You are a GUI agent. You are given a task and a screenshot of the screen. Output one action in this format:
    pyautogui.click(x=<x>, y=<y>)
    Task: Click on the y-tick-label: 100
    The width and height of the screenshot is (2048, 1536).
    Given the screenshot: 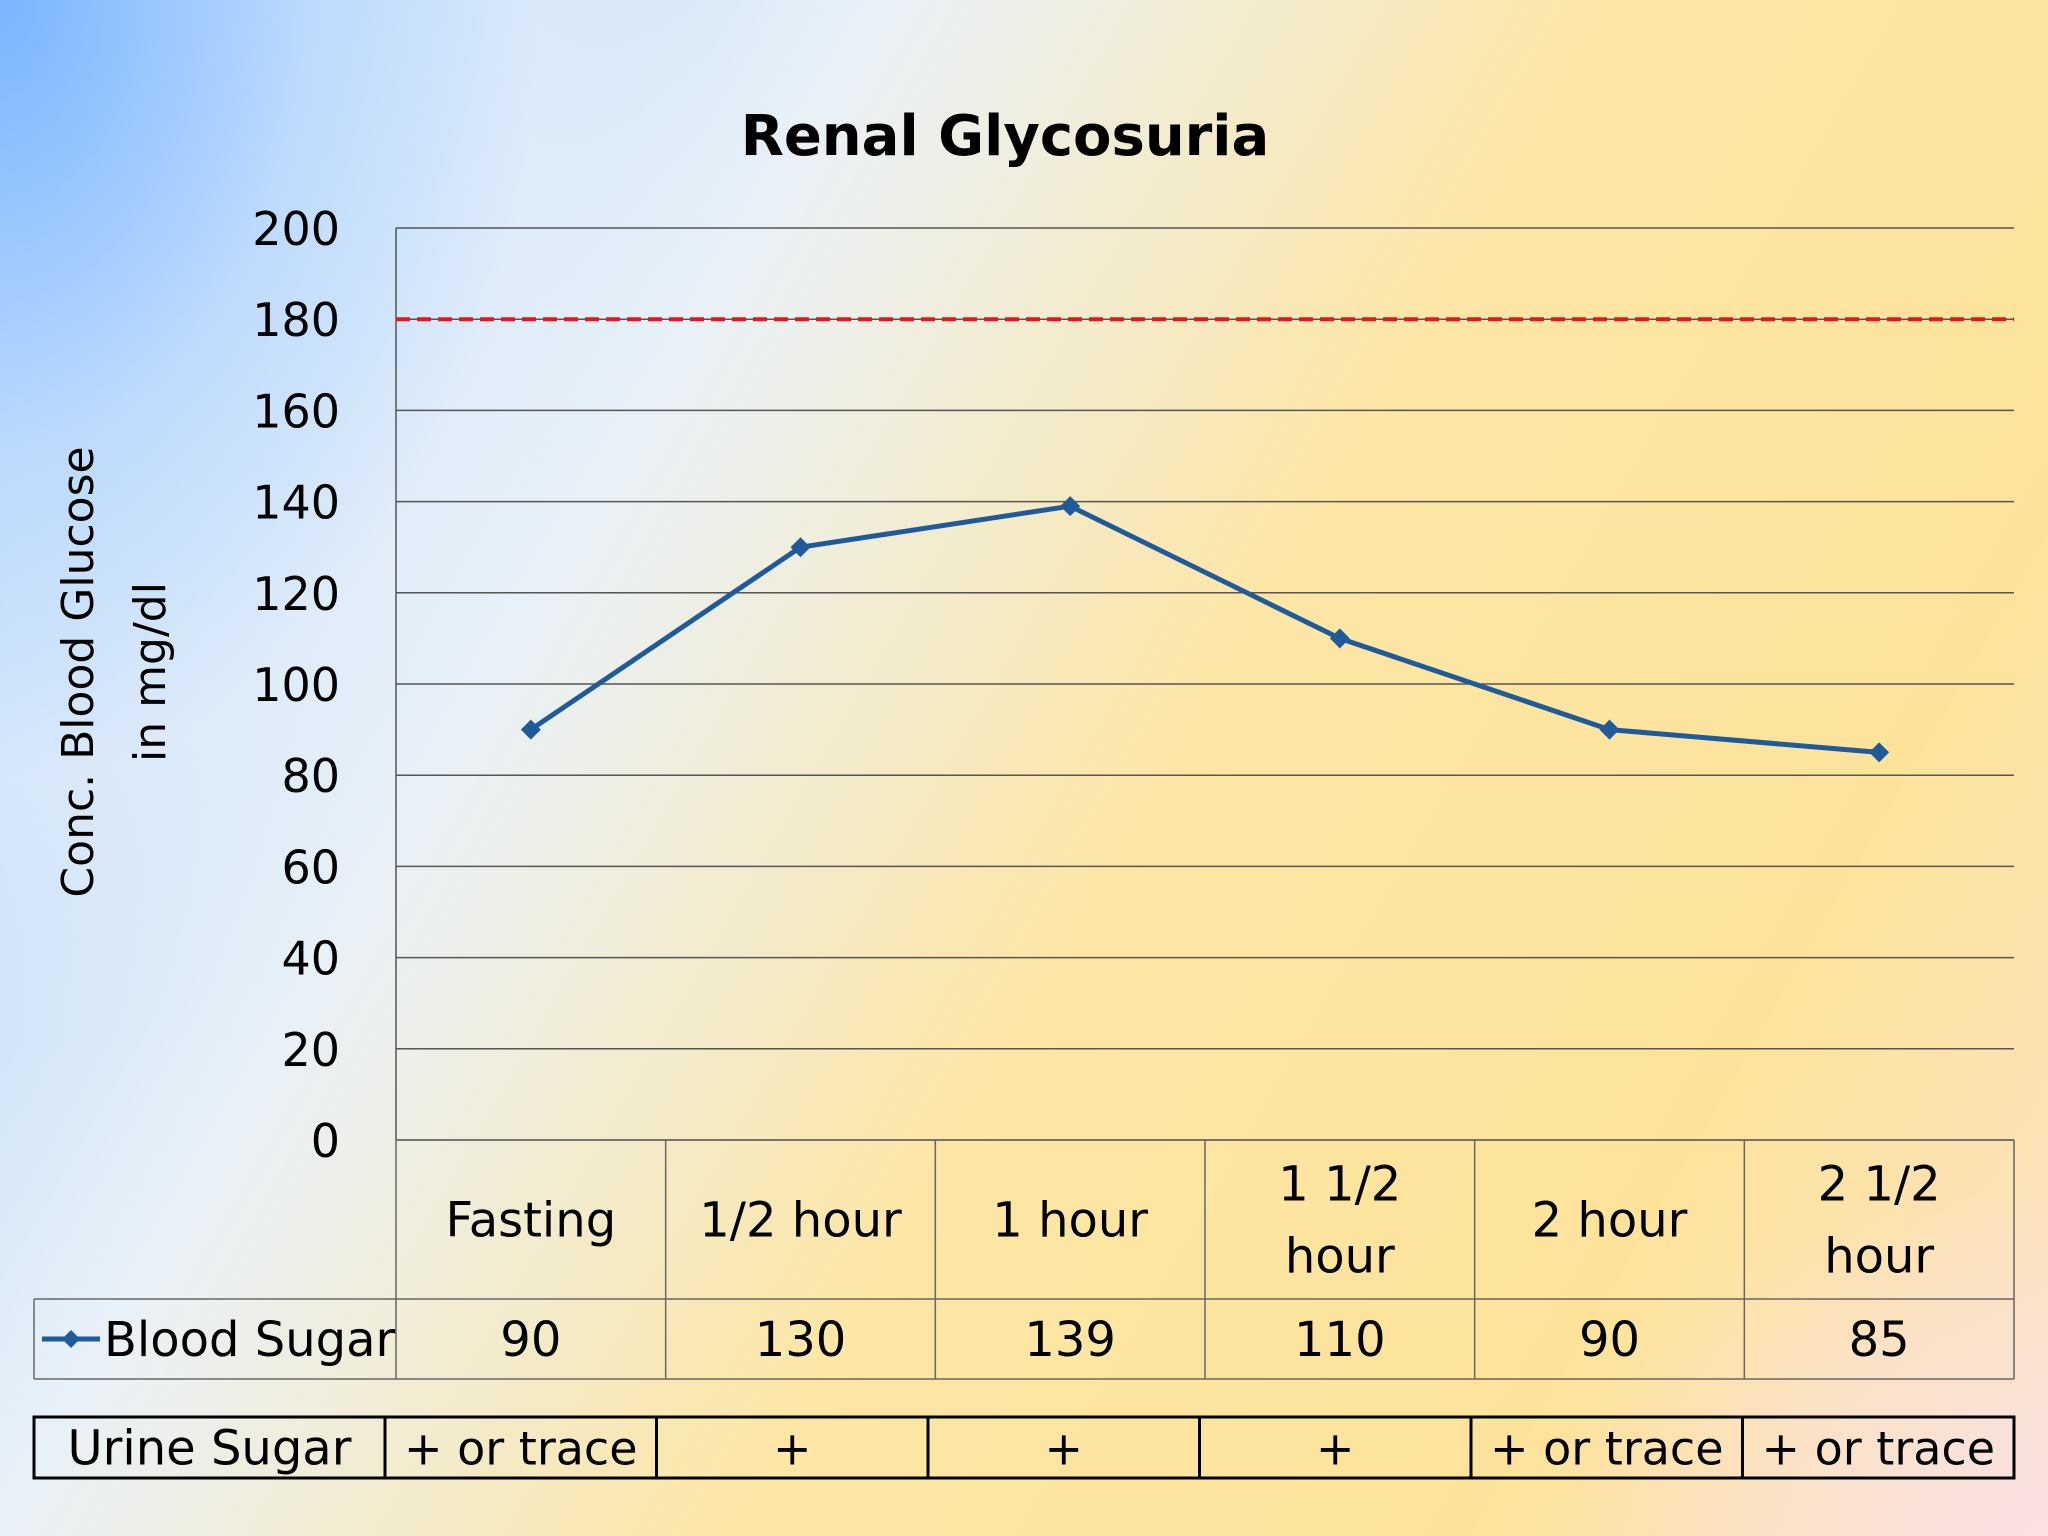 What is the action you would take?
    pyautogui.click(x=296, y=685)
    